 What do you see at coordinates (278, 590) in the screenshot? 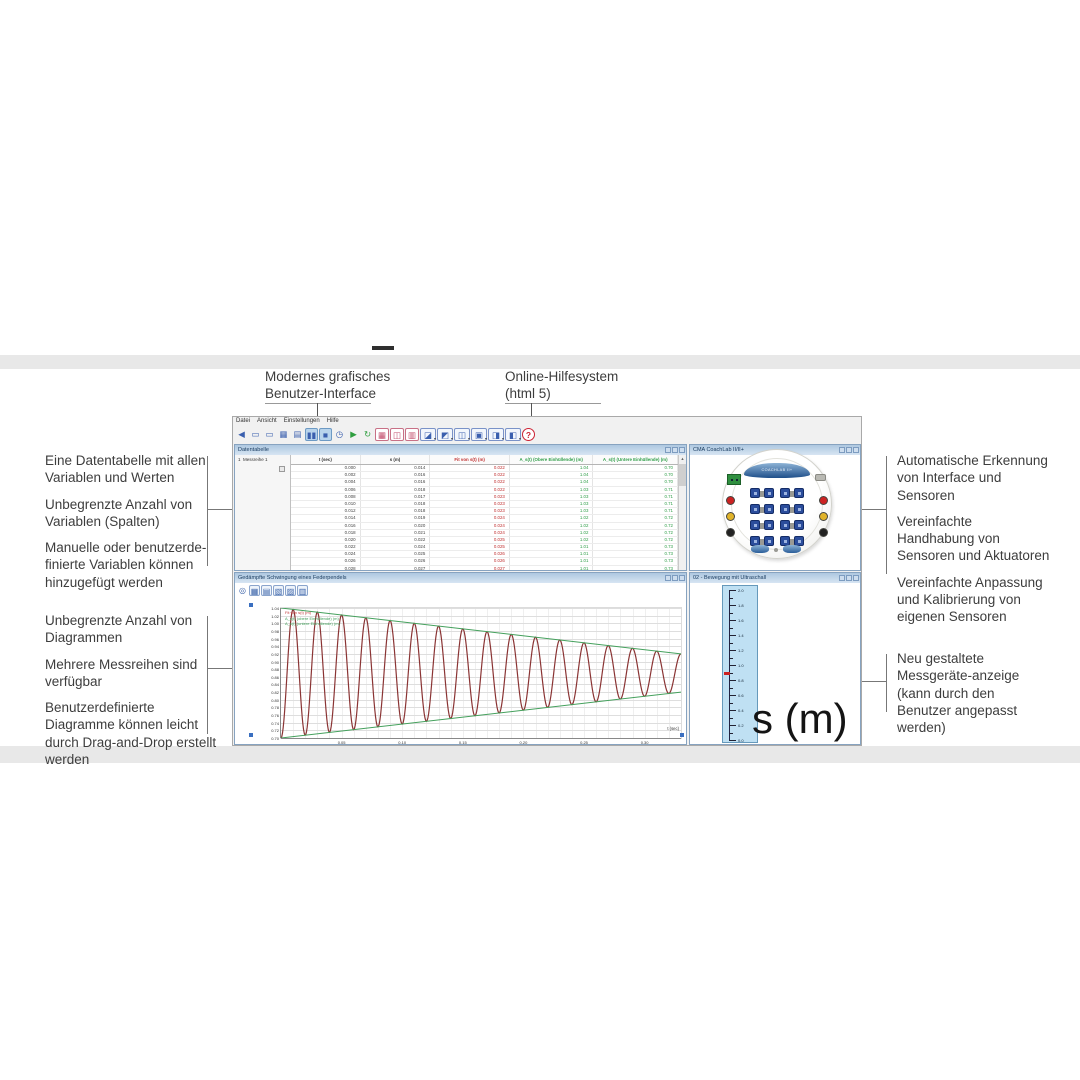
I see `annotate-icon: ▧` at bounding box center [278, 590].